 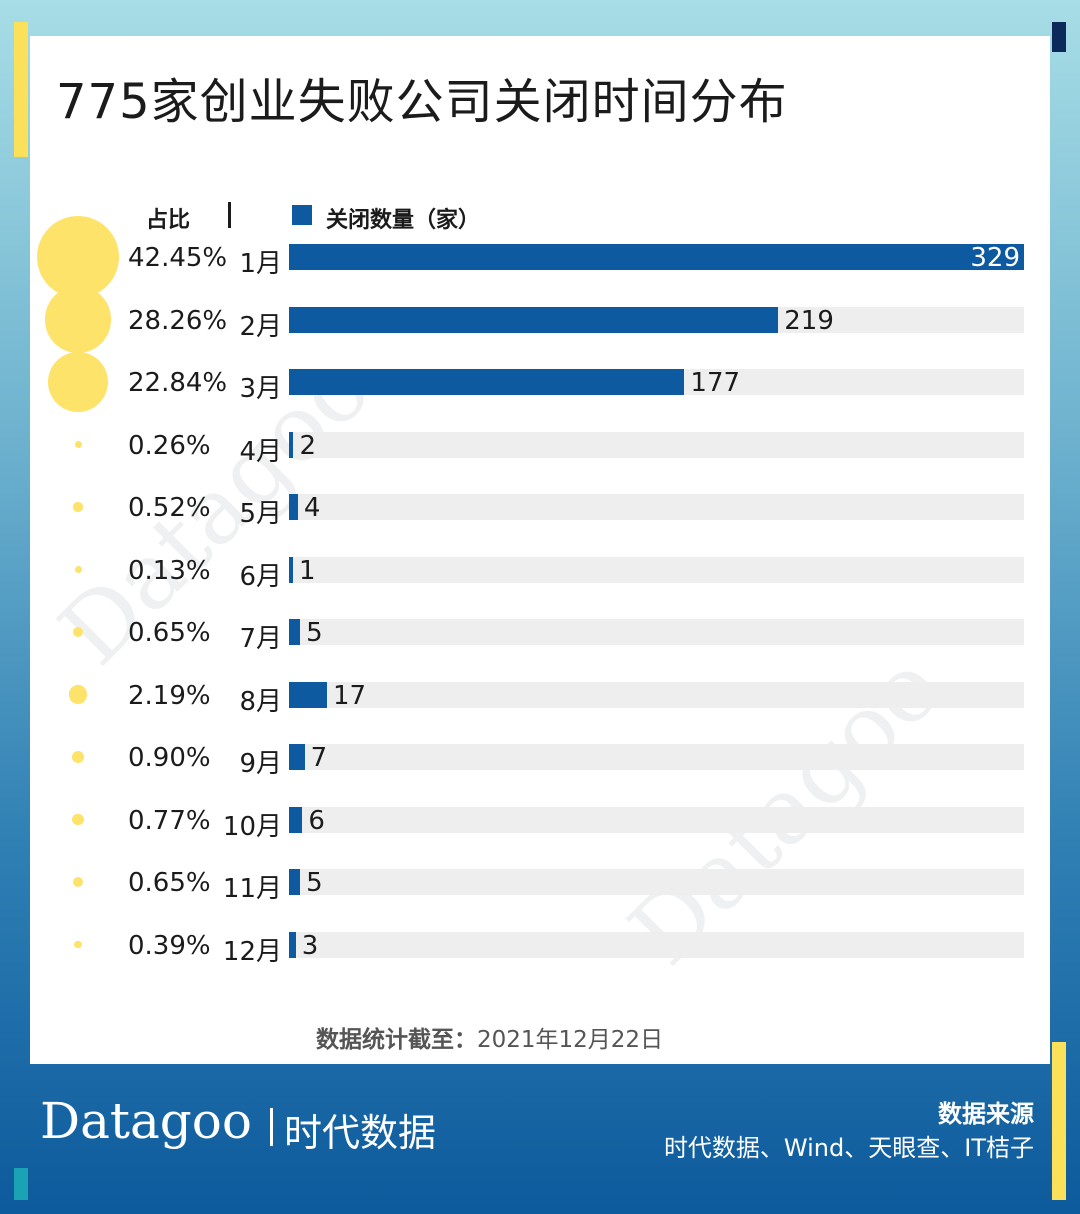 I want to click on brand-cn-name: 时代数据, so click(x=360, y=1133).